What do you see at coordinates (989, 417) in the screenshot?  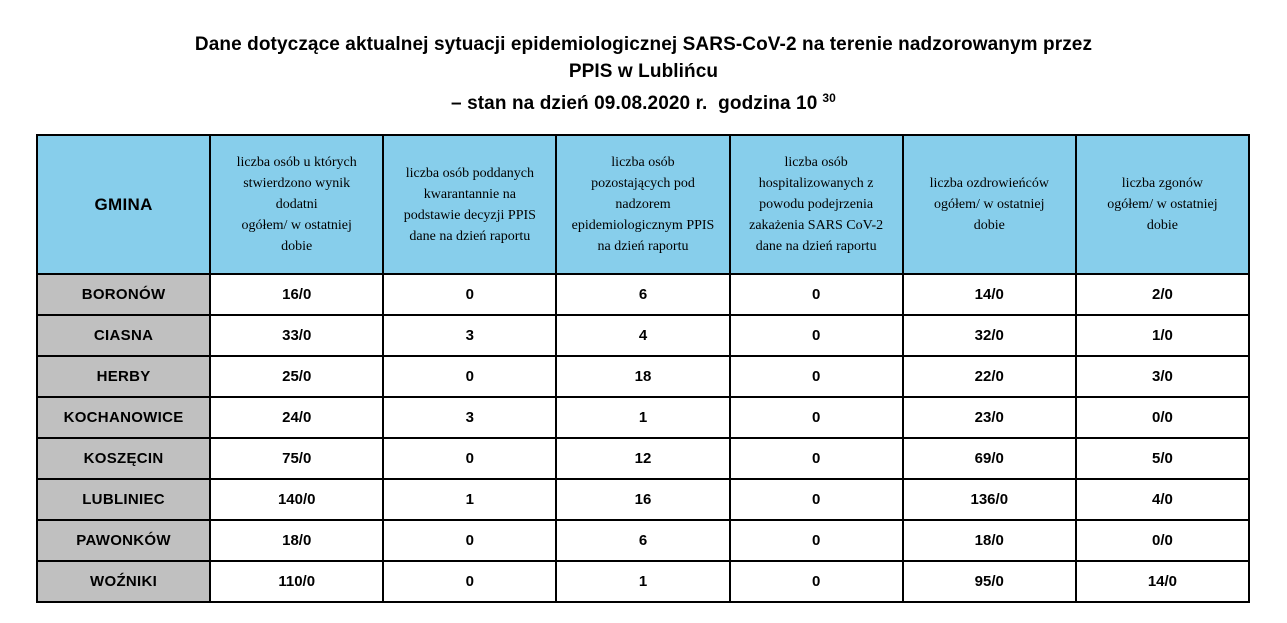 I see `value-cell: 23/0` at bounding box center [989, 417].